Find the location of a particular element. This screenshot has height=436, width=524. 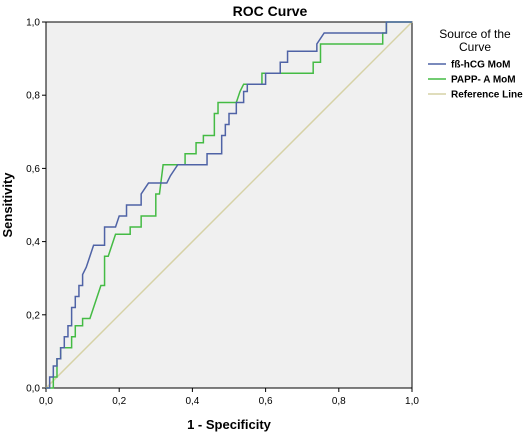

y-tick-label: 0,0 is located at coordinates (33, 389).